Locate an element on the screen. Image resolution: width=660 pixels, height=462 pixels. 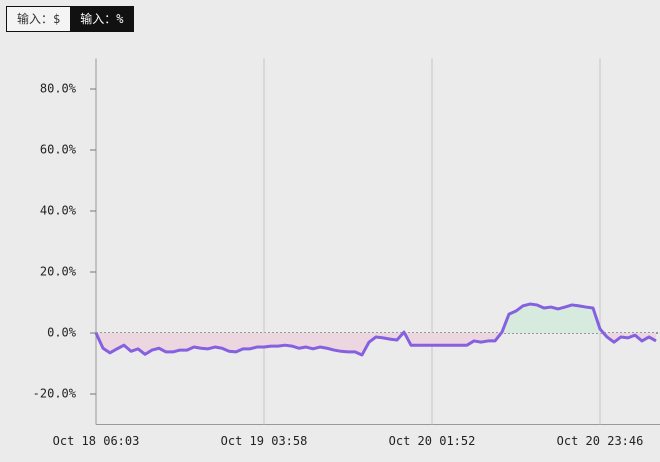
y-tick-label: 40.0% is located at coordinates (58, 211).